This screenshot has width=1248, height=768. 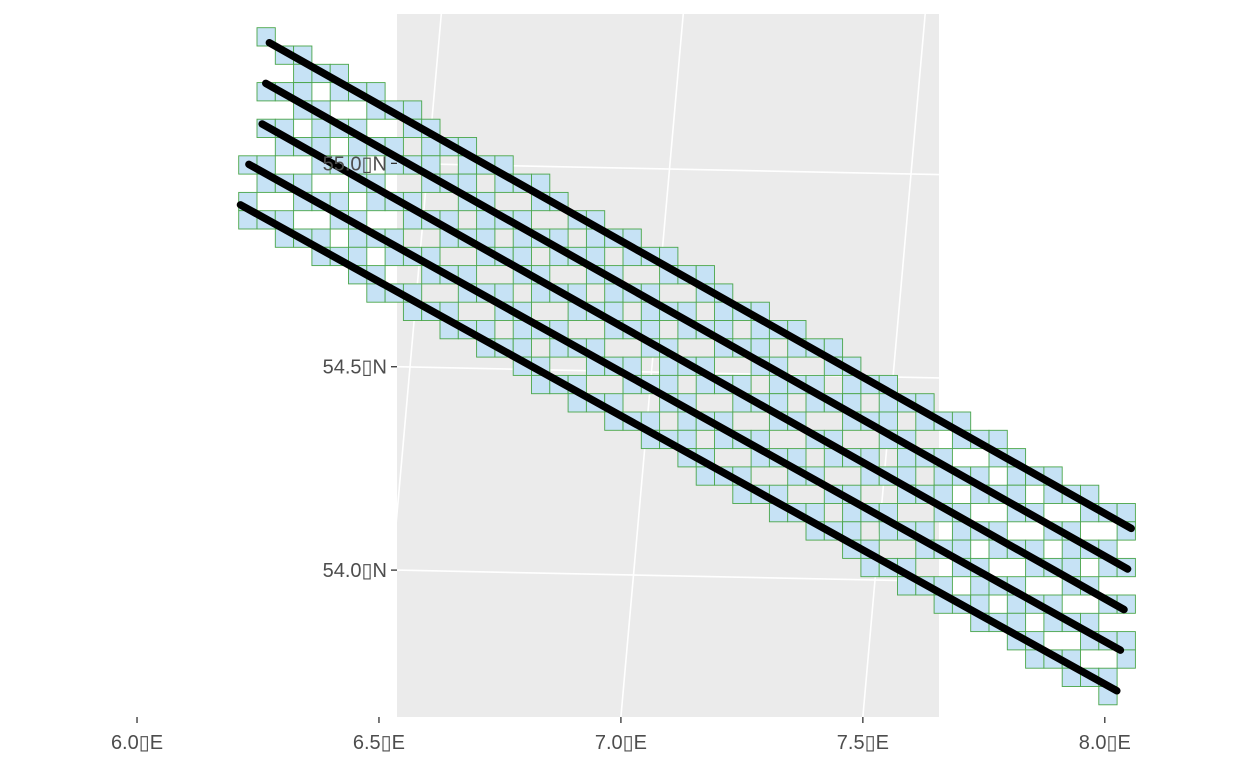 What do you see at coordinates (355, 368) in the screenshot?
I see `y-tick-label: 54.5▯N` at bounding box center [355, 368].